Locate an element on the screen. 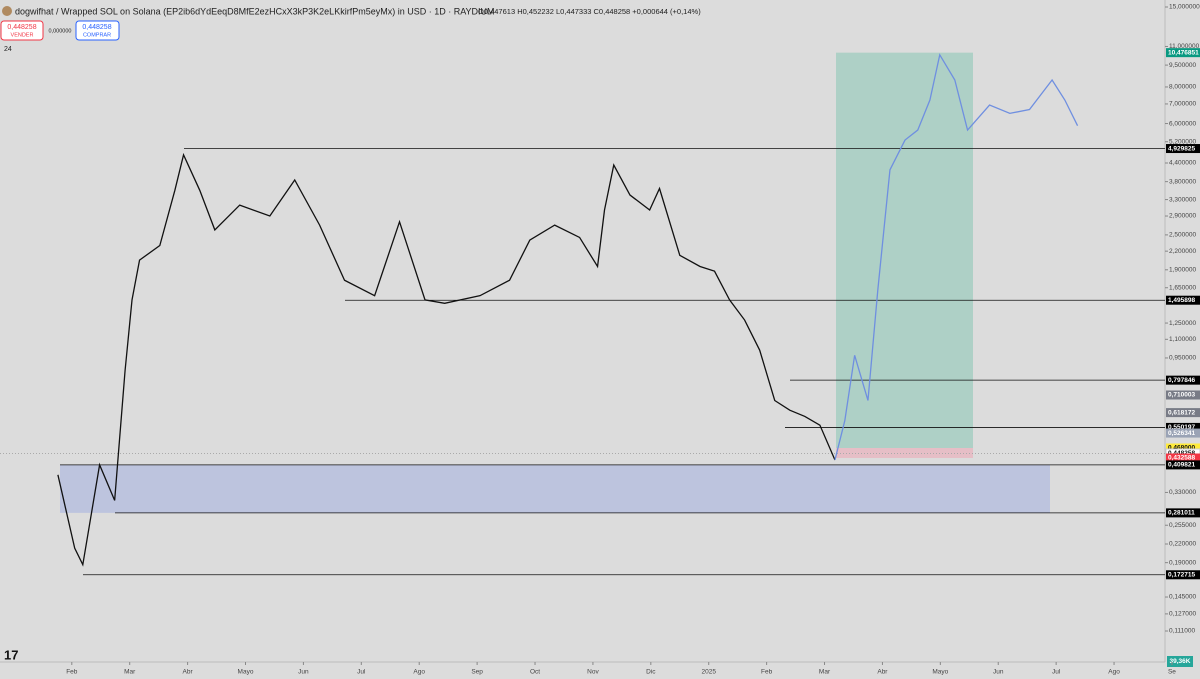  y-tick-label: 1,650000 is located at coordinates (1182, 287).